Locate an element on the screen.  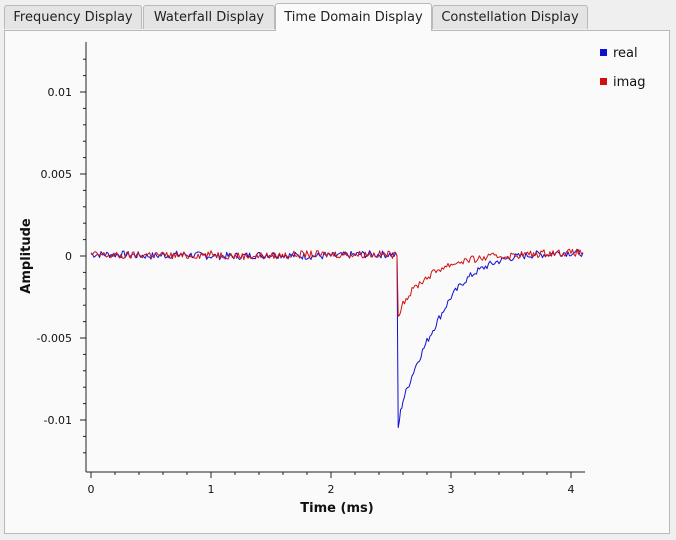
y-tick-label: 0.005 is located at coordinates (57, 174).